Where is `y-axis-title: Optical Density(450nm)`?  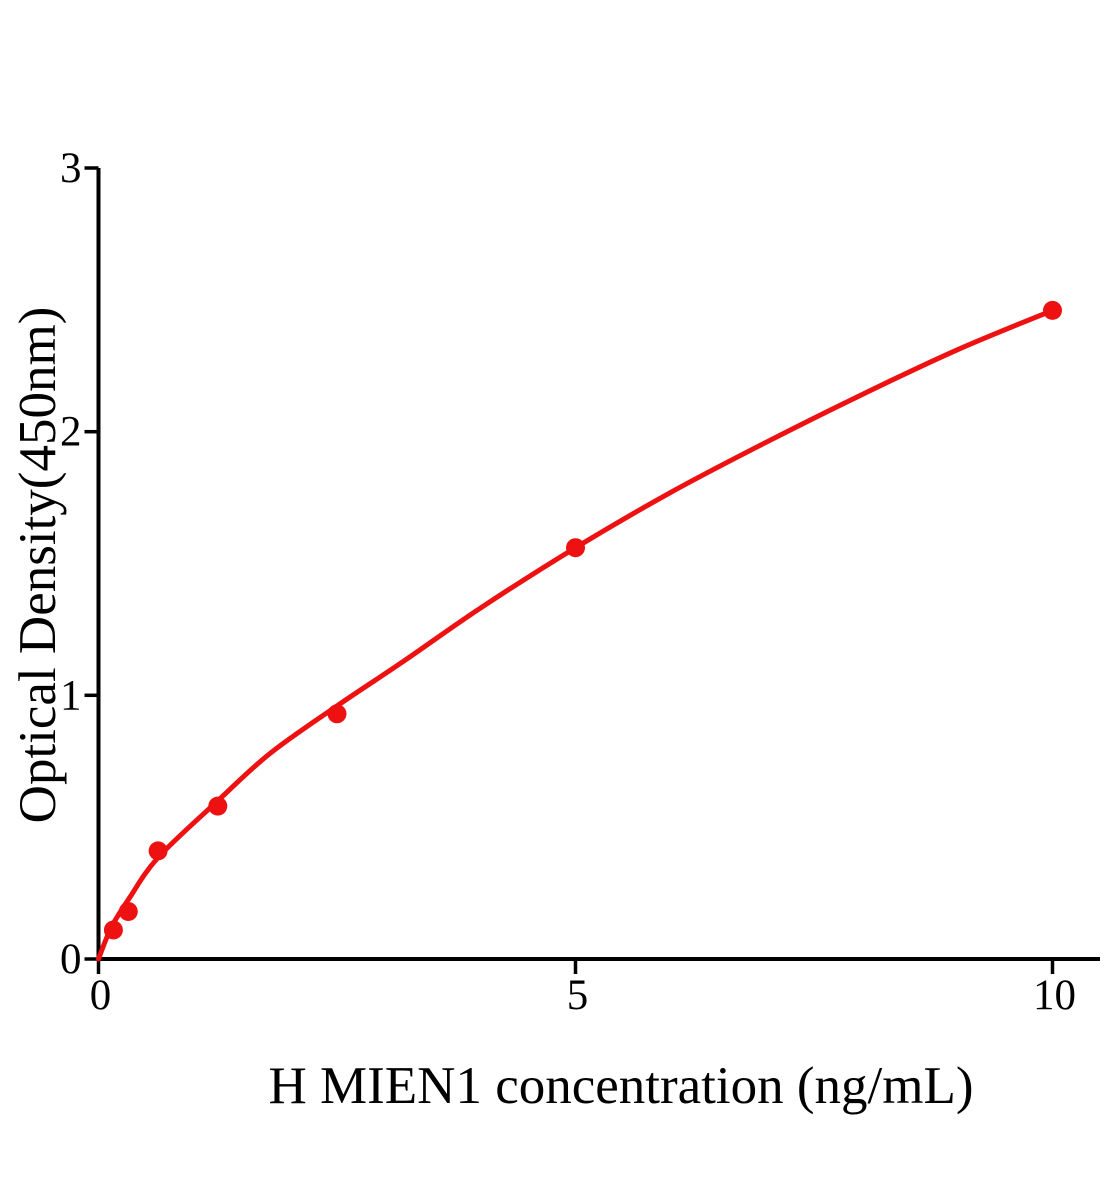
y-axis-title: Optical Density(450nm) is located at coordinates (38, 565).